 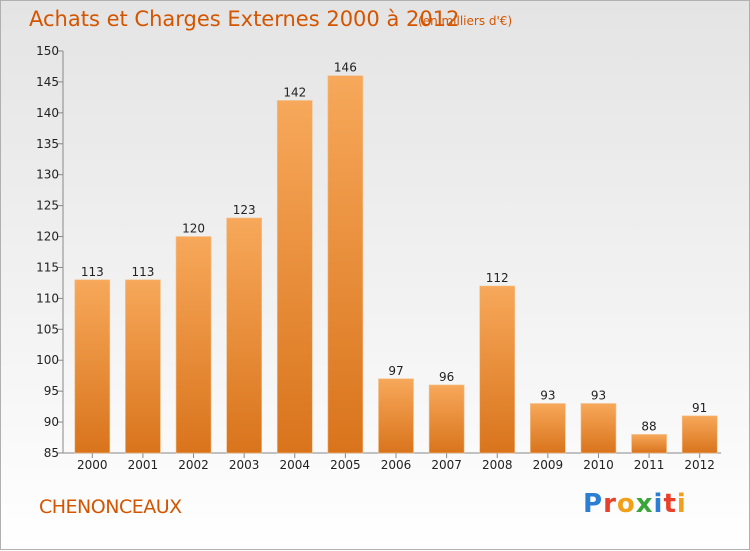 I want to click on x-tick-label: 2012, so click(x=699, y=465).